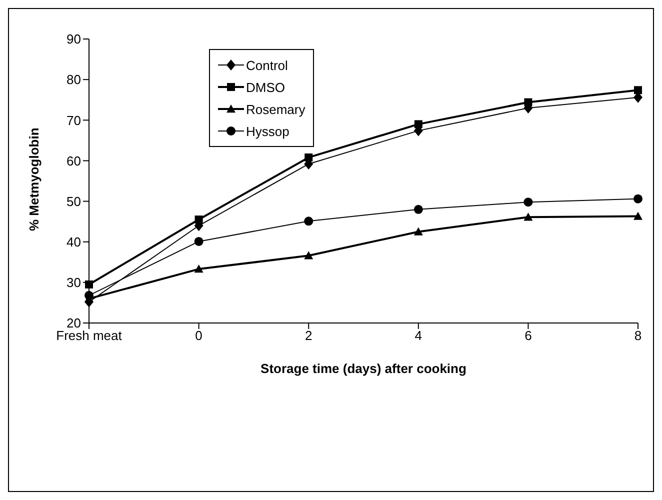 The image size is (662, 500). Describe the element at coordinates (265, 87) in the screenshot. I see `legend-label: DMSO` at that location.